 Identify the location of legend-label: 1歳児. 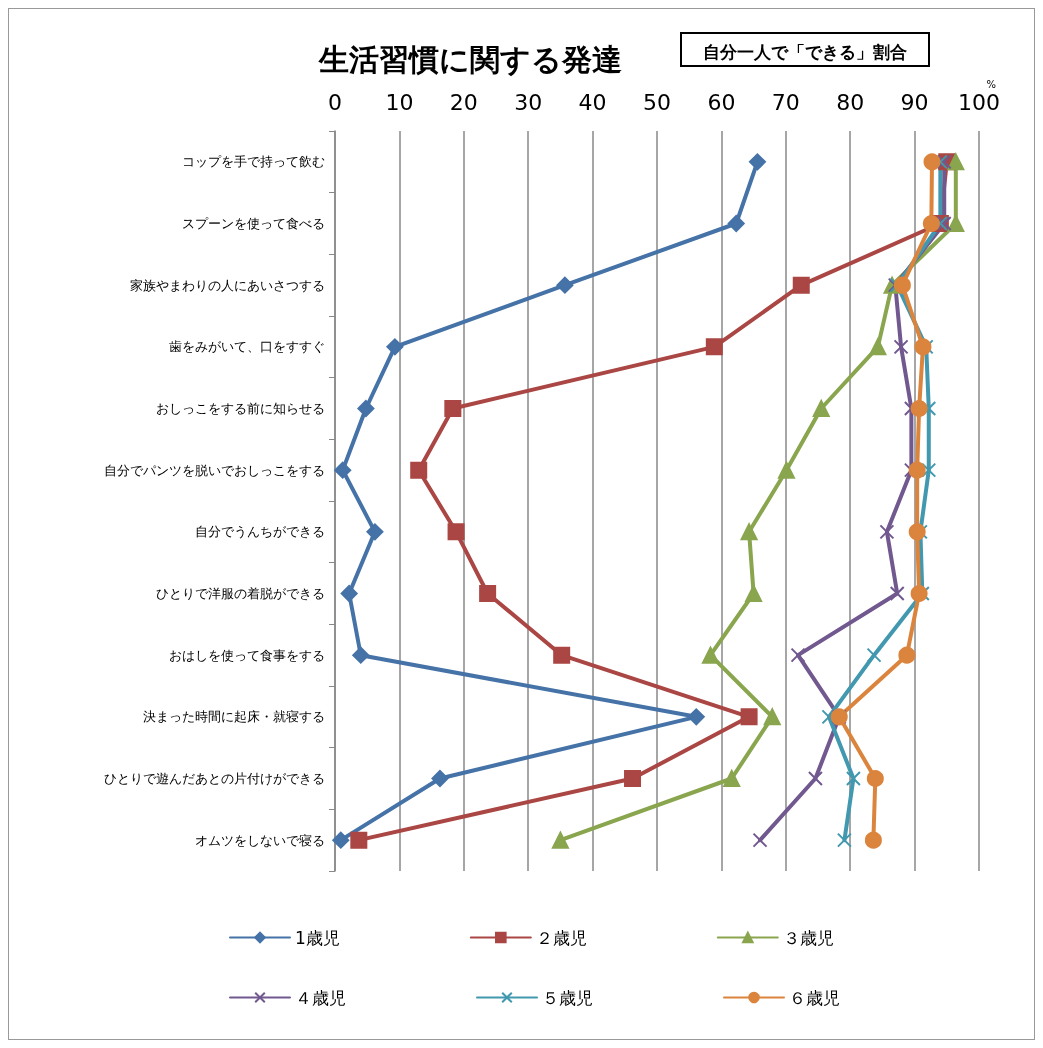
(317, 937).